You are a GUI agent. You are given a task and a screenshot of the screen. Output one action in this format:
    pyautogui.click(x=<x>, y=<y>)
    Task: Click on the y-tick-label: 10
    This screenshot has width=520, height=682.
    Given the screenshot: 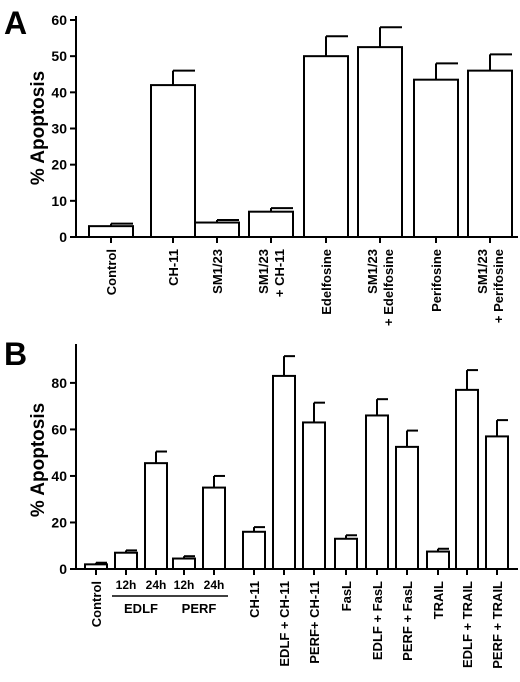 What is the action you would take?
    pyautogui.click(x=59, y=201)
    